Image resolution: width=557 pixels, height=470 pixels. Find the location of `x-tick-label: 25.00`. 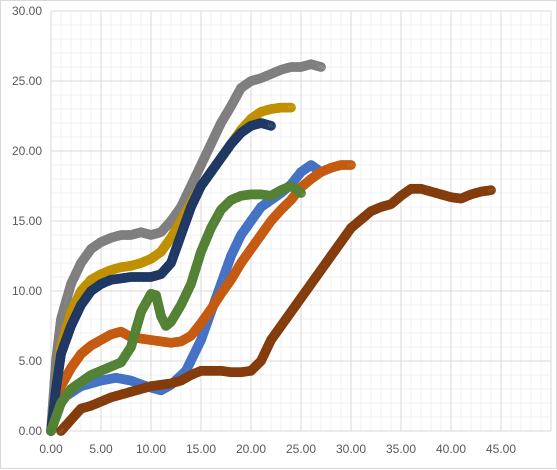

x-tick-label: 25.00 is located at coordinates (301, 449).